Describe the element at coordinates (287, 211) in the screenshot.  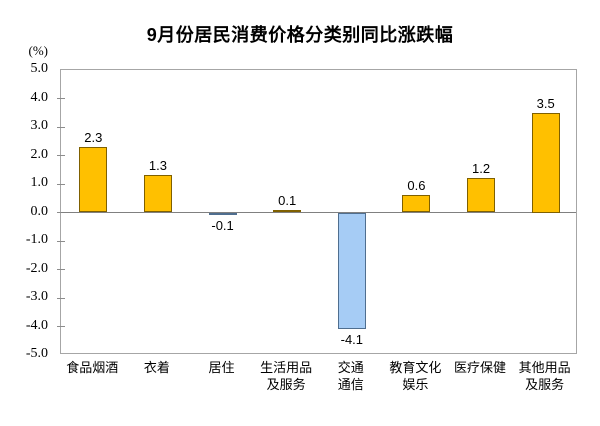
I see `bar-生活用品及服务` at that location.